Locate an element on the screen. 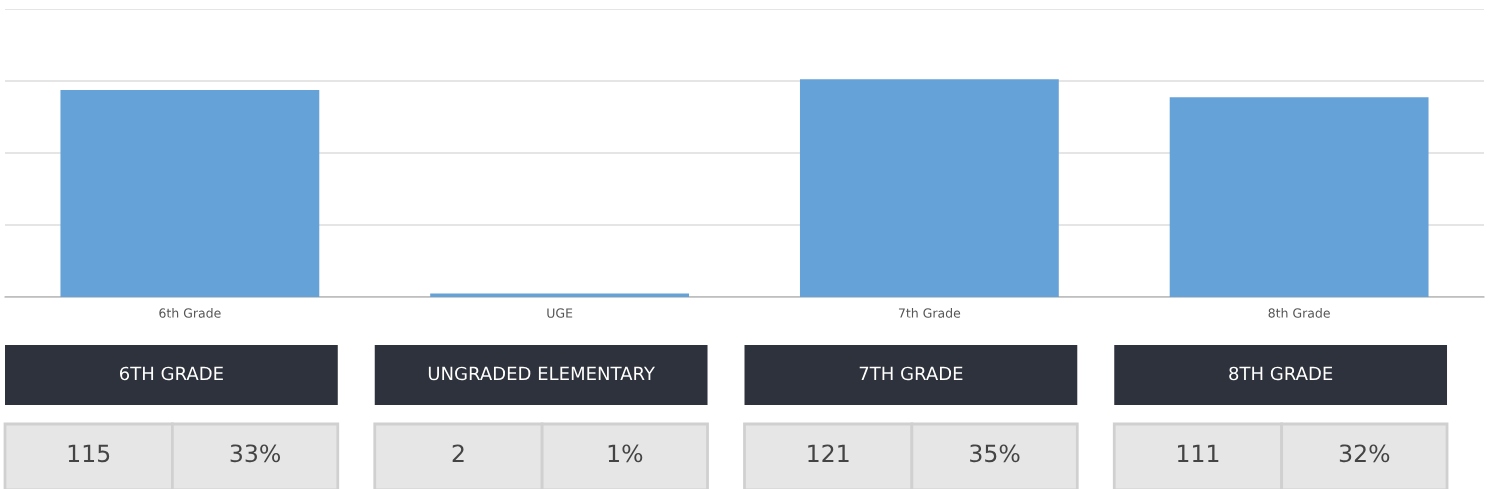 The height and width of the screenshot is (489, 1489). data-label: 2 is located at coordinates (458, 453).